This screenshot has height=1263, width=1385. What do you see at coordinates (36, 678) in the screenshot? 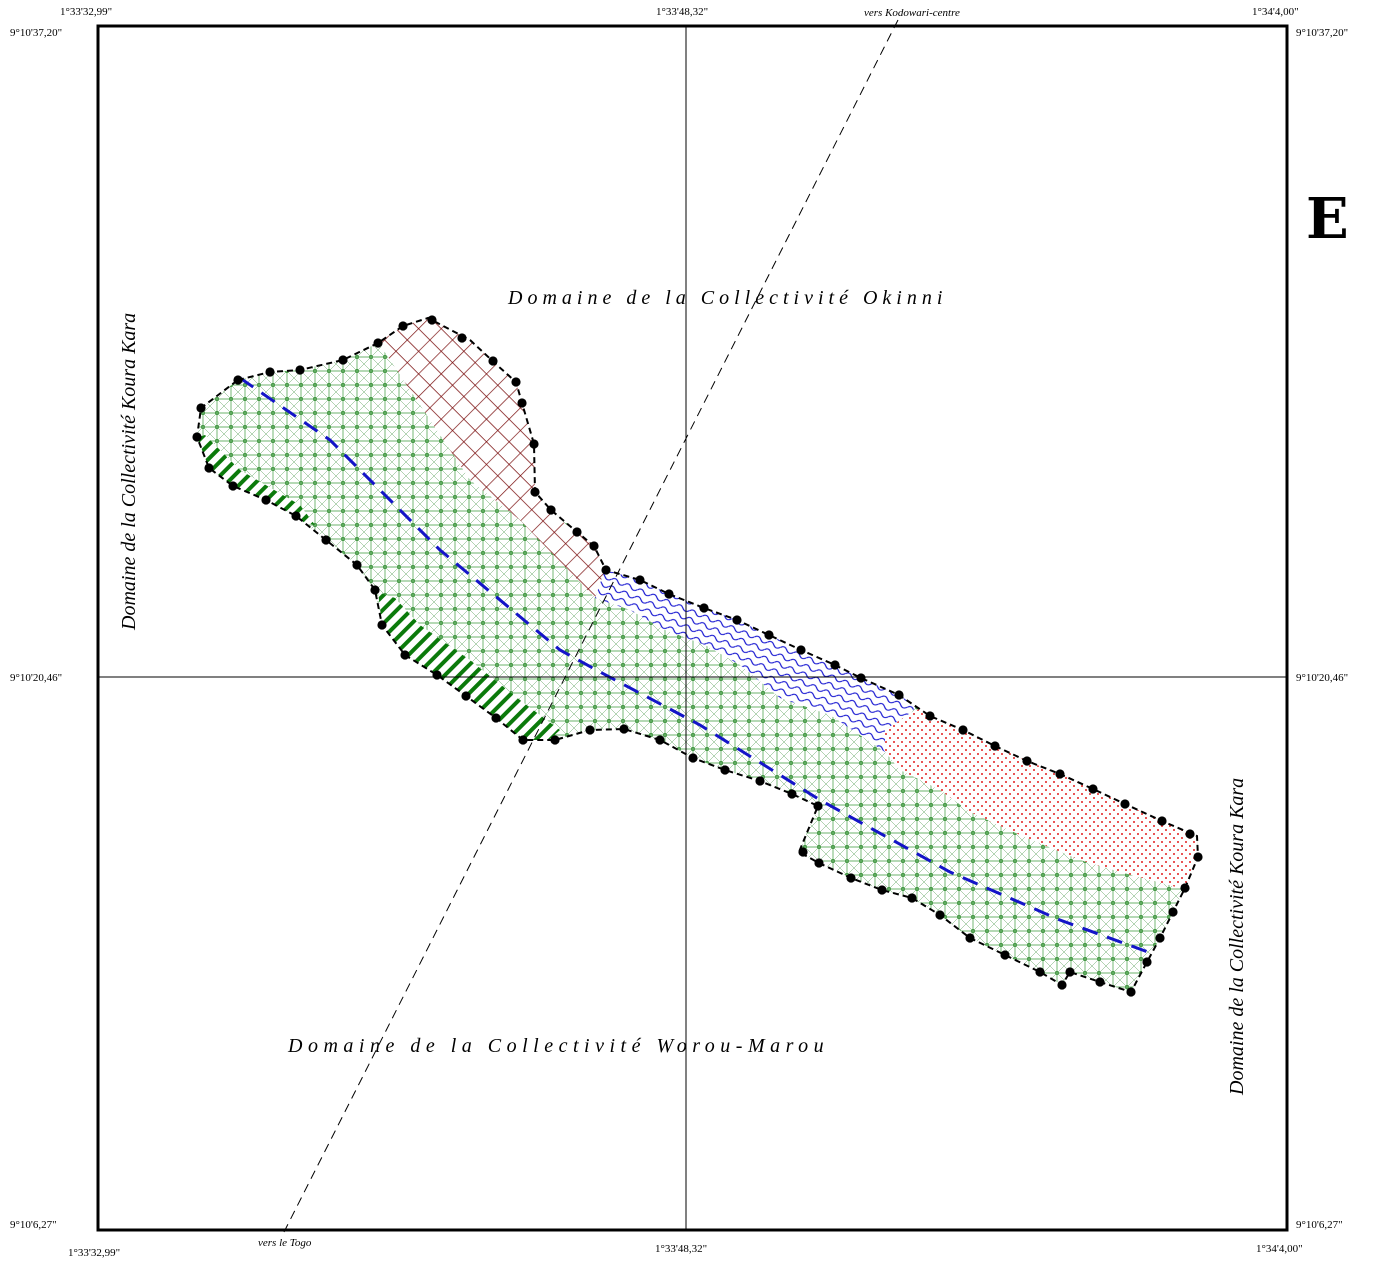
I see `lat-mid-left: 9°10'20,46"` at bounding box center [36, 678].